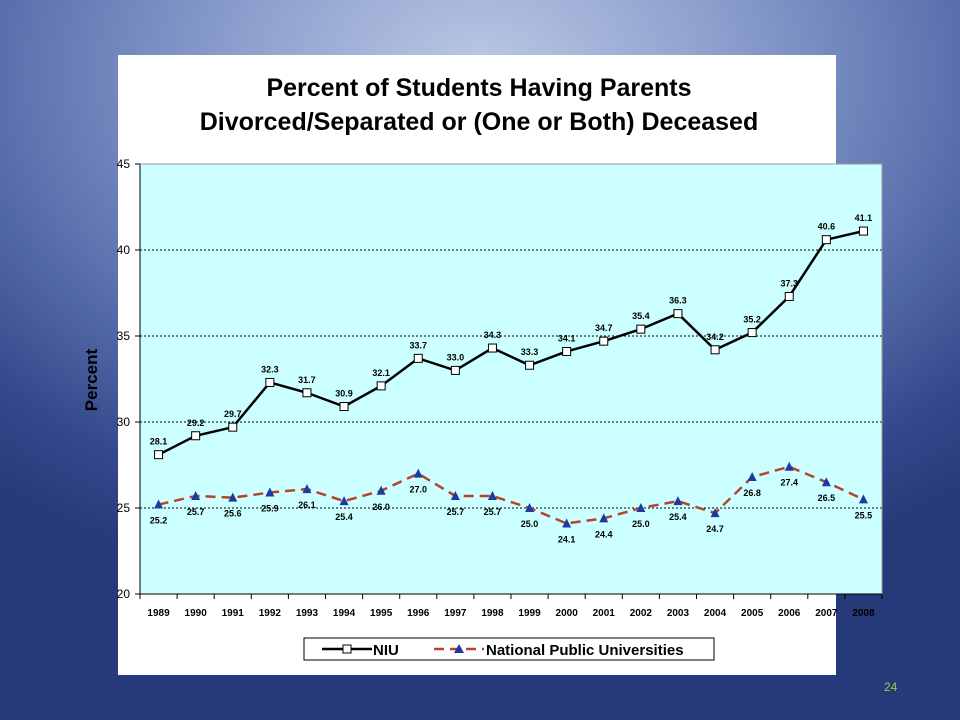 Image resolution: width=960 pixels, height=720 pixels. What do you see at coordinates (418, 490) in the screenshot?
I see `data-label-national: 27.0` at bounding box center [418, 490].